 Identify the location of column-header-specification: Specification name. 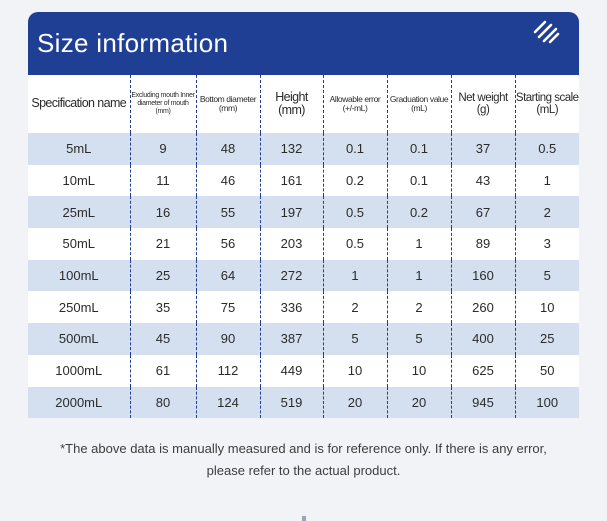
(79, 104).